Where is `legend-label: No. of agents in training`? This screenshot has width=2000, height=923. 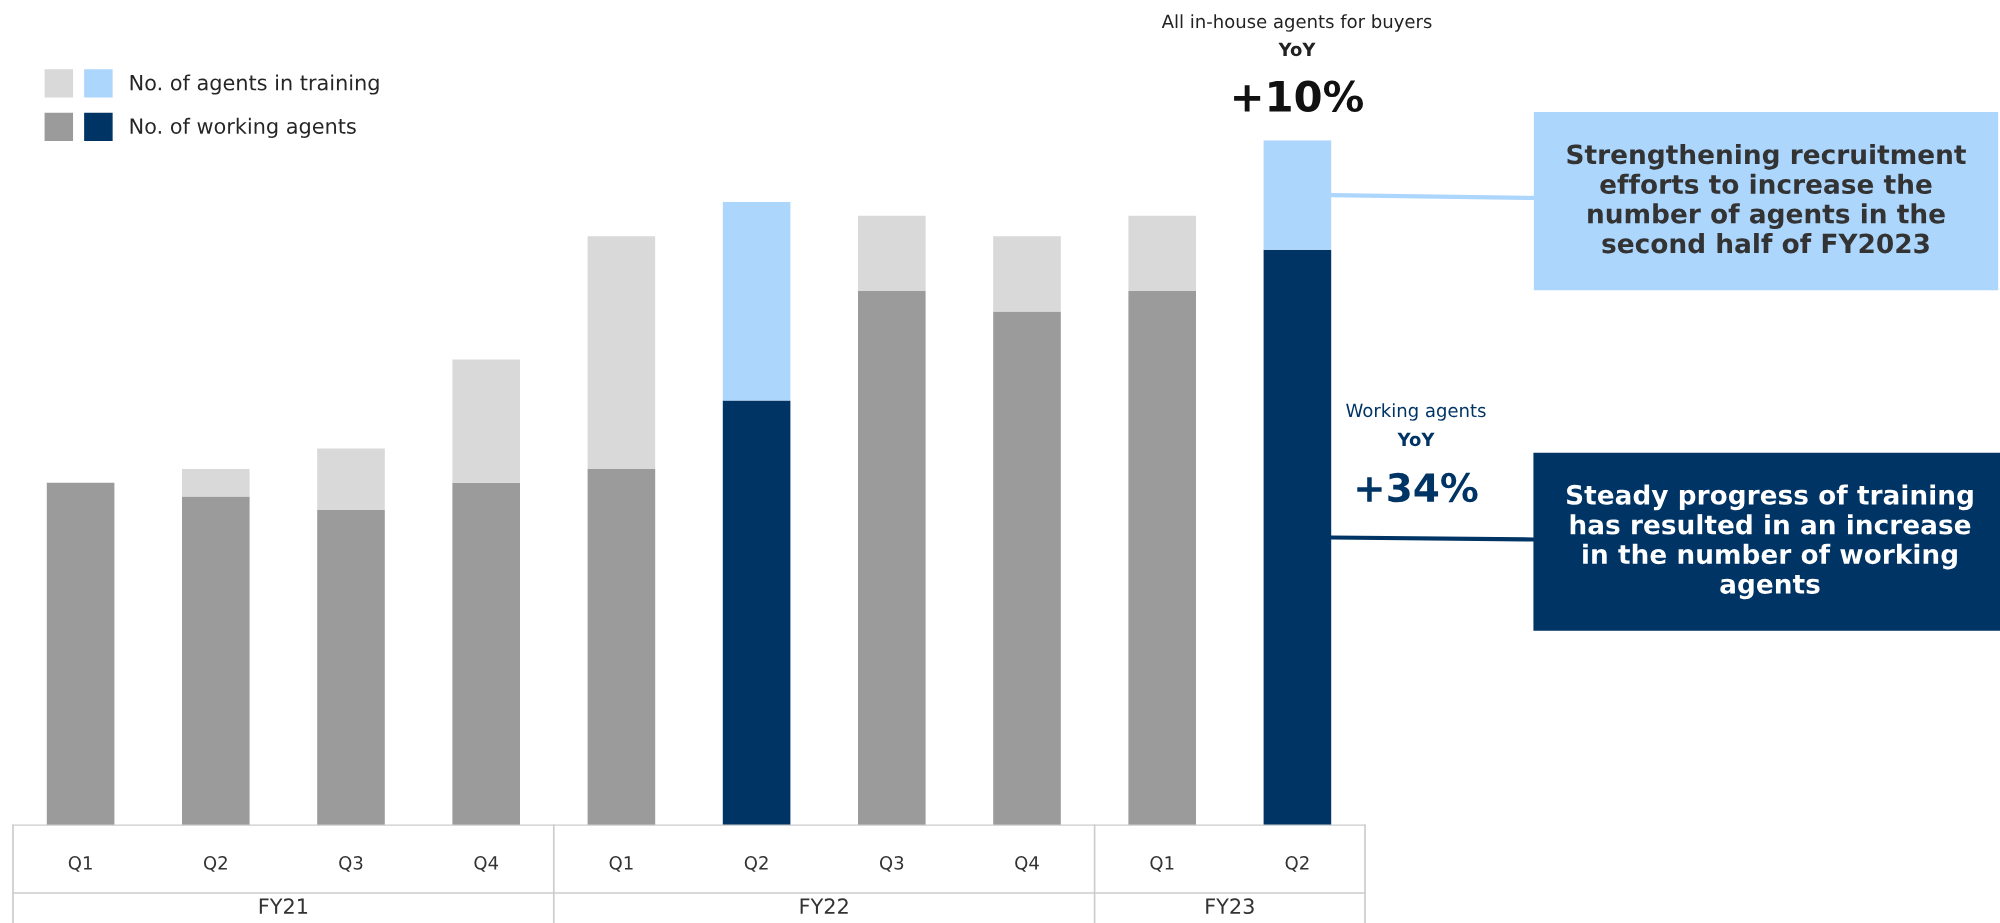
legend-label: No. of agents in training is located at coordinates (254, 84).